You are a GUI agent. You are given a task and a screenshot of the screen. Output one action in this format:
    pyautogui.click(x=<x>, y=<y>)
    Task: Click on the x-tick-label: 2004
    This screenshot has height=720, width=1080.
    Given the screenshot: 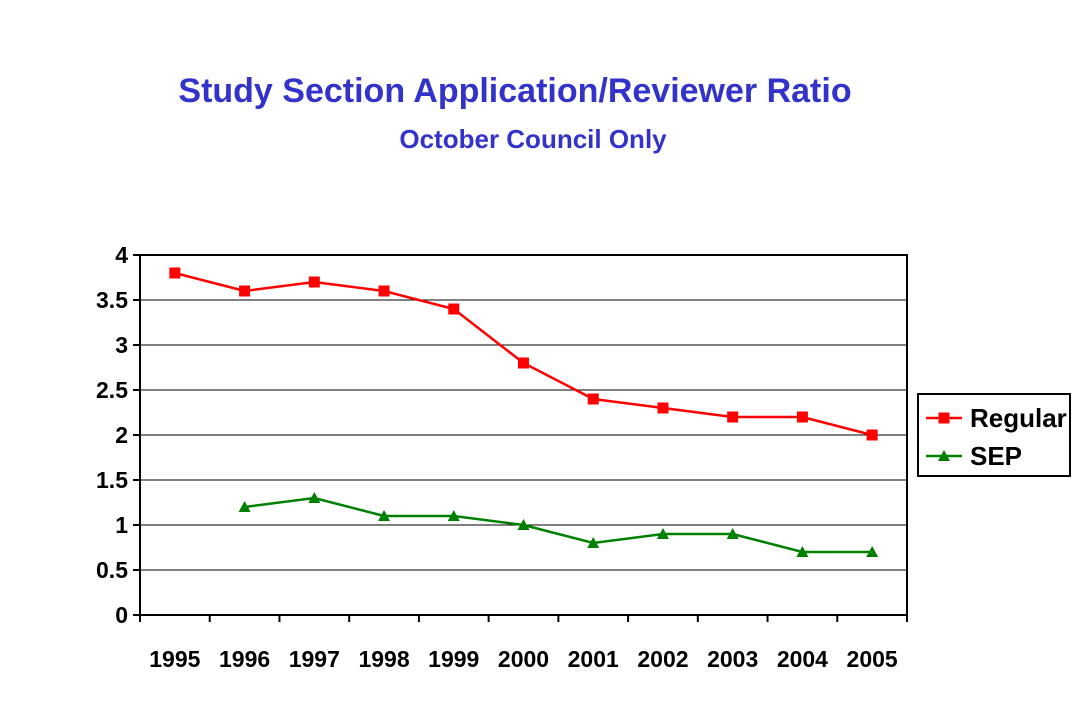 What is the action you would take?
    pyautogui.click(x=802, y=659)
    